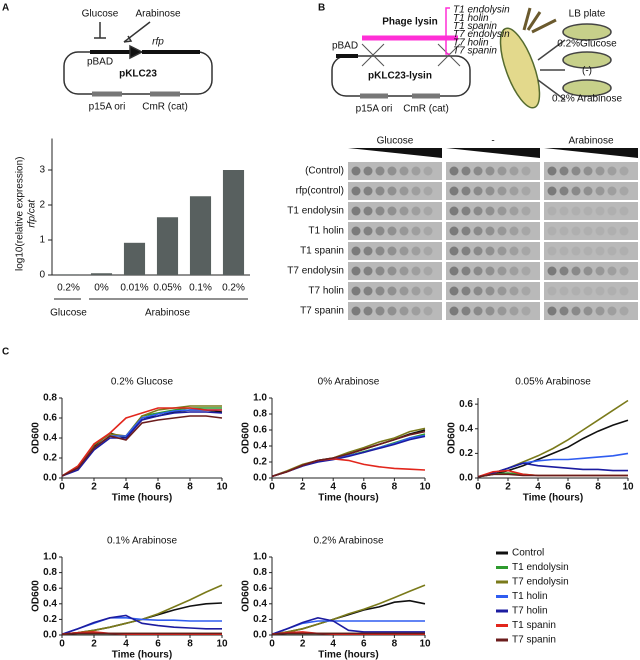 This screenshot has width=640, height=660. Describe the element at coordinates (348, 541) in the screenshot. I see `chart-title: 0.2% Arabinose` at that location.